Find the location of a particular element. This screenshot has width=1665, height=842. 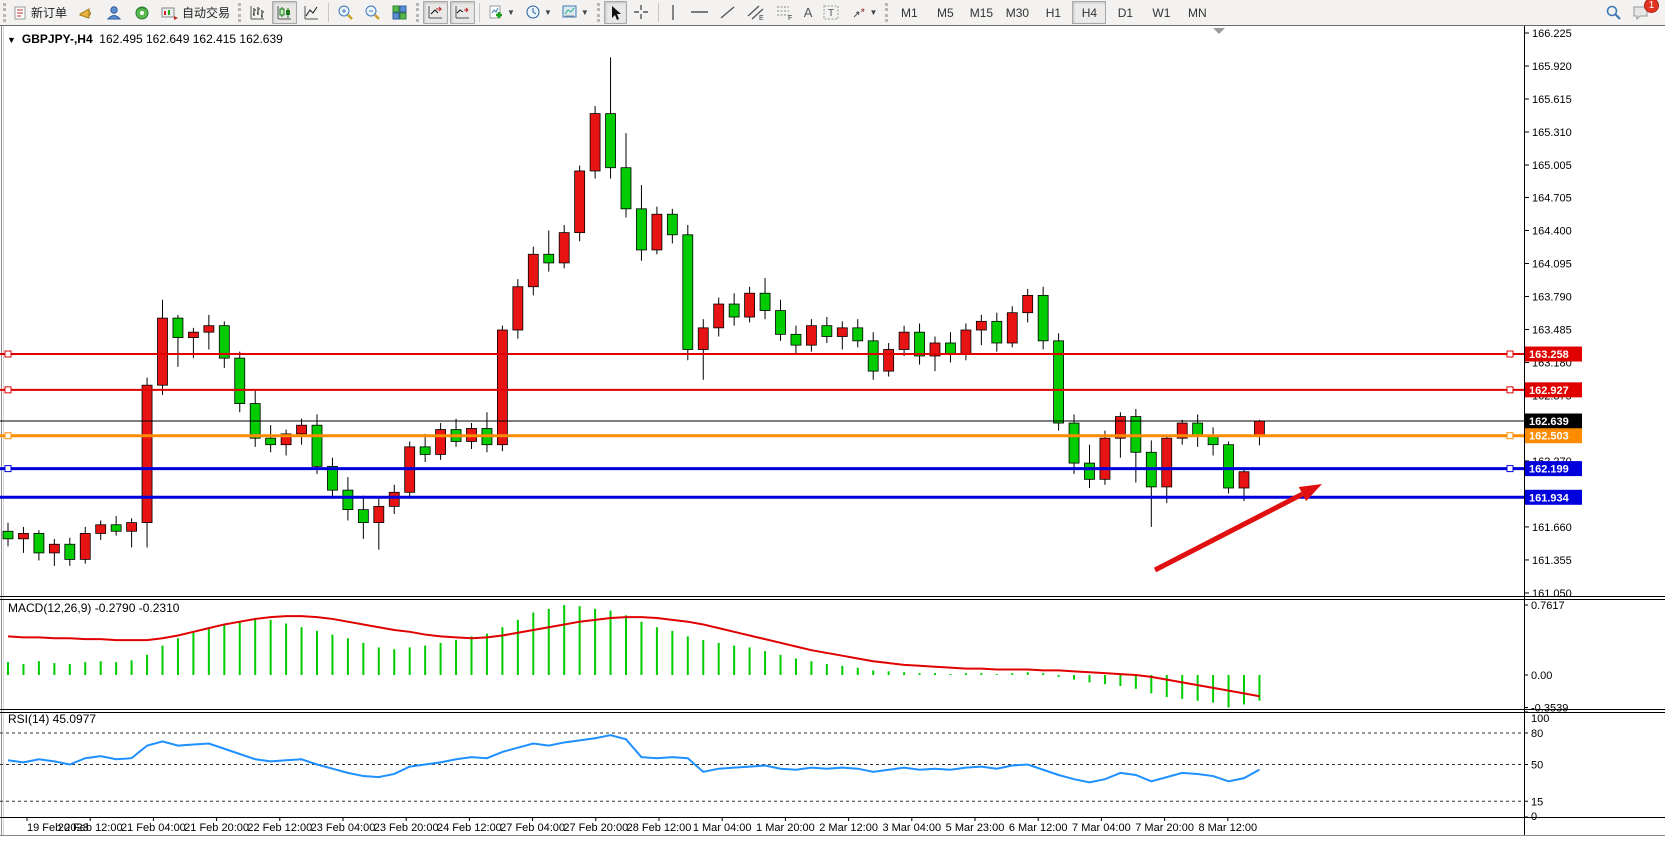

time-tick-label: 3 Mar 04:00 is located at coordinates (911, 828).